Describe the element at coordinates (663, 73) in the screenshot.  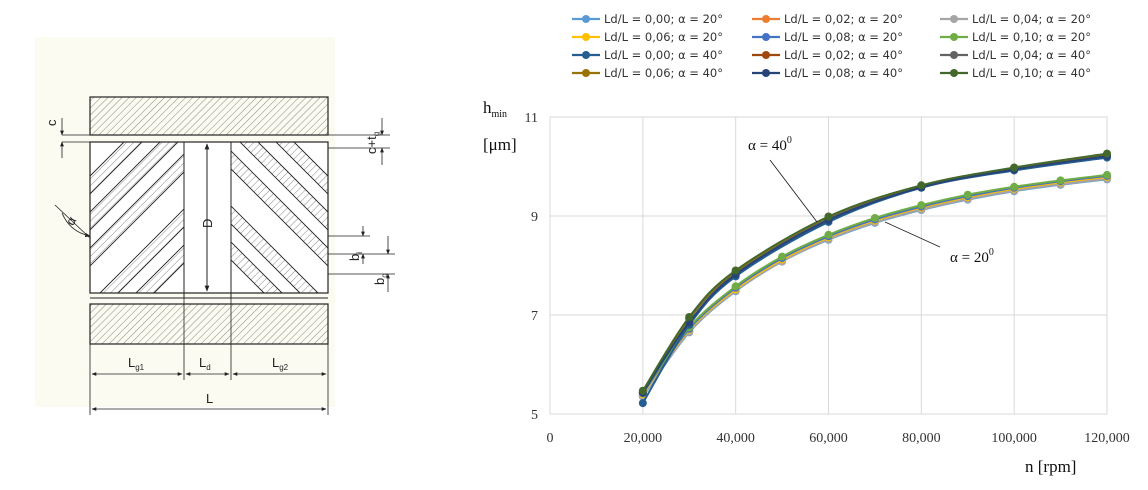
I see `legend-label: Ld/L = 0,06; α = 40°` at that location.